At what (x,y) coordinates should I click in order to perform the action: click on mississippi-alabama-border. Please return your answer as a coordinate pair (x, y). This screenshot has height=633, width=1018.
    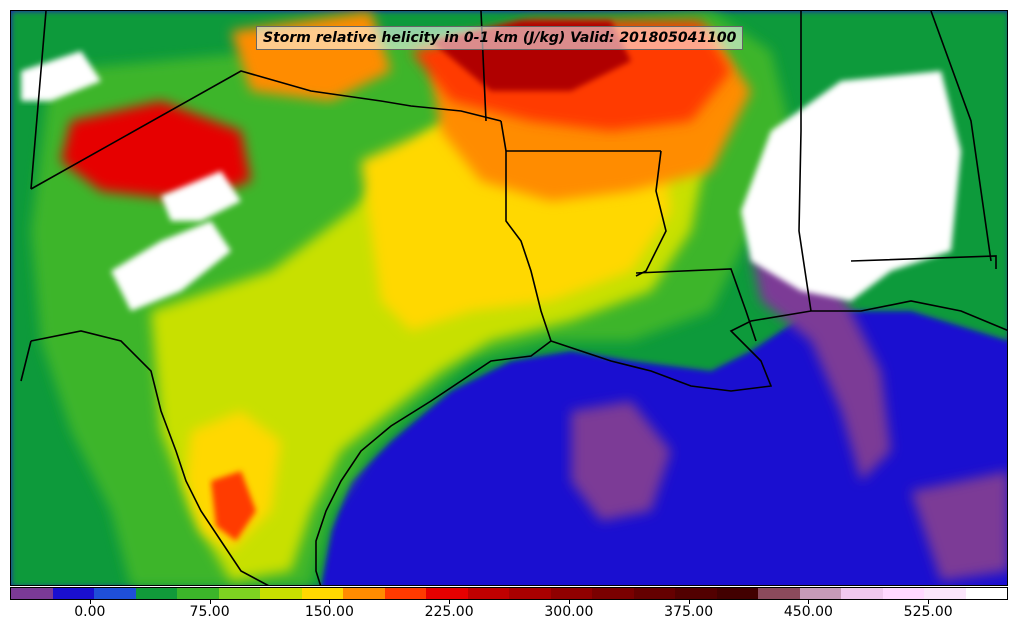
    Looking at the image, I should click on (805, 161).